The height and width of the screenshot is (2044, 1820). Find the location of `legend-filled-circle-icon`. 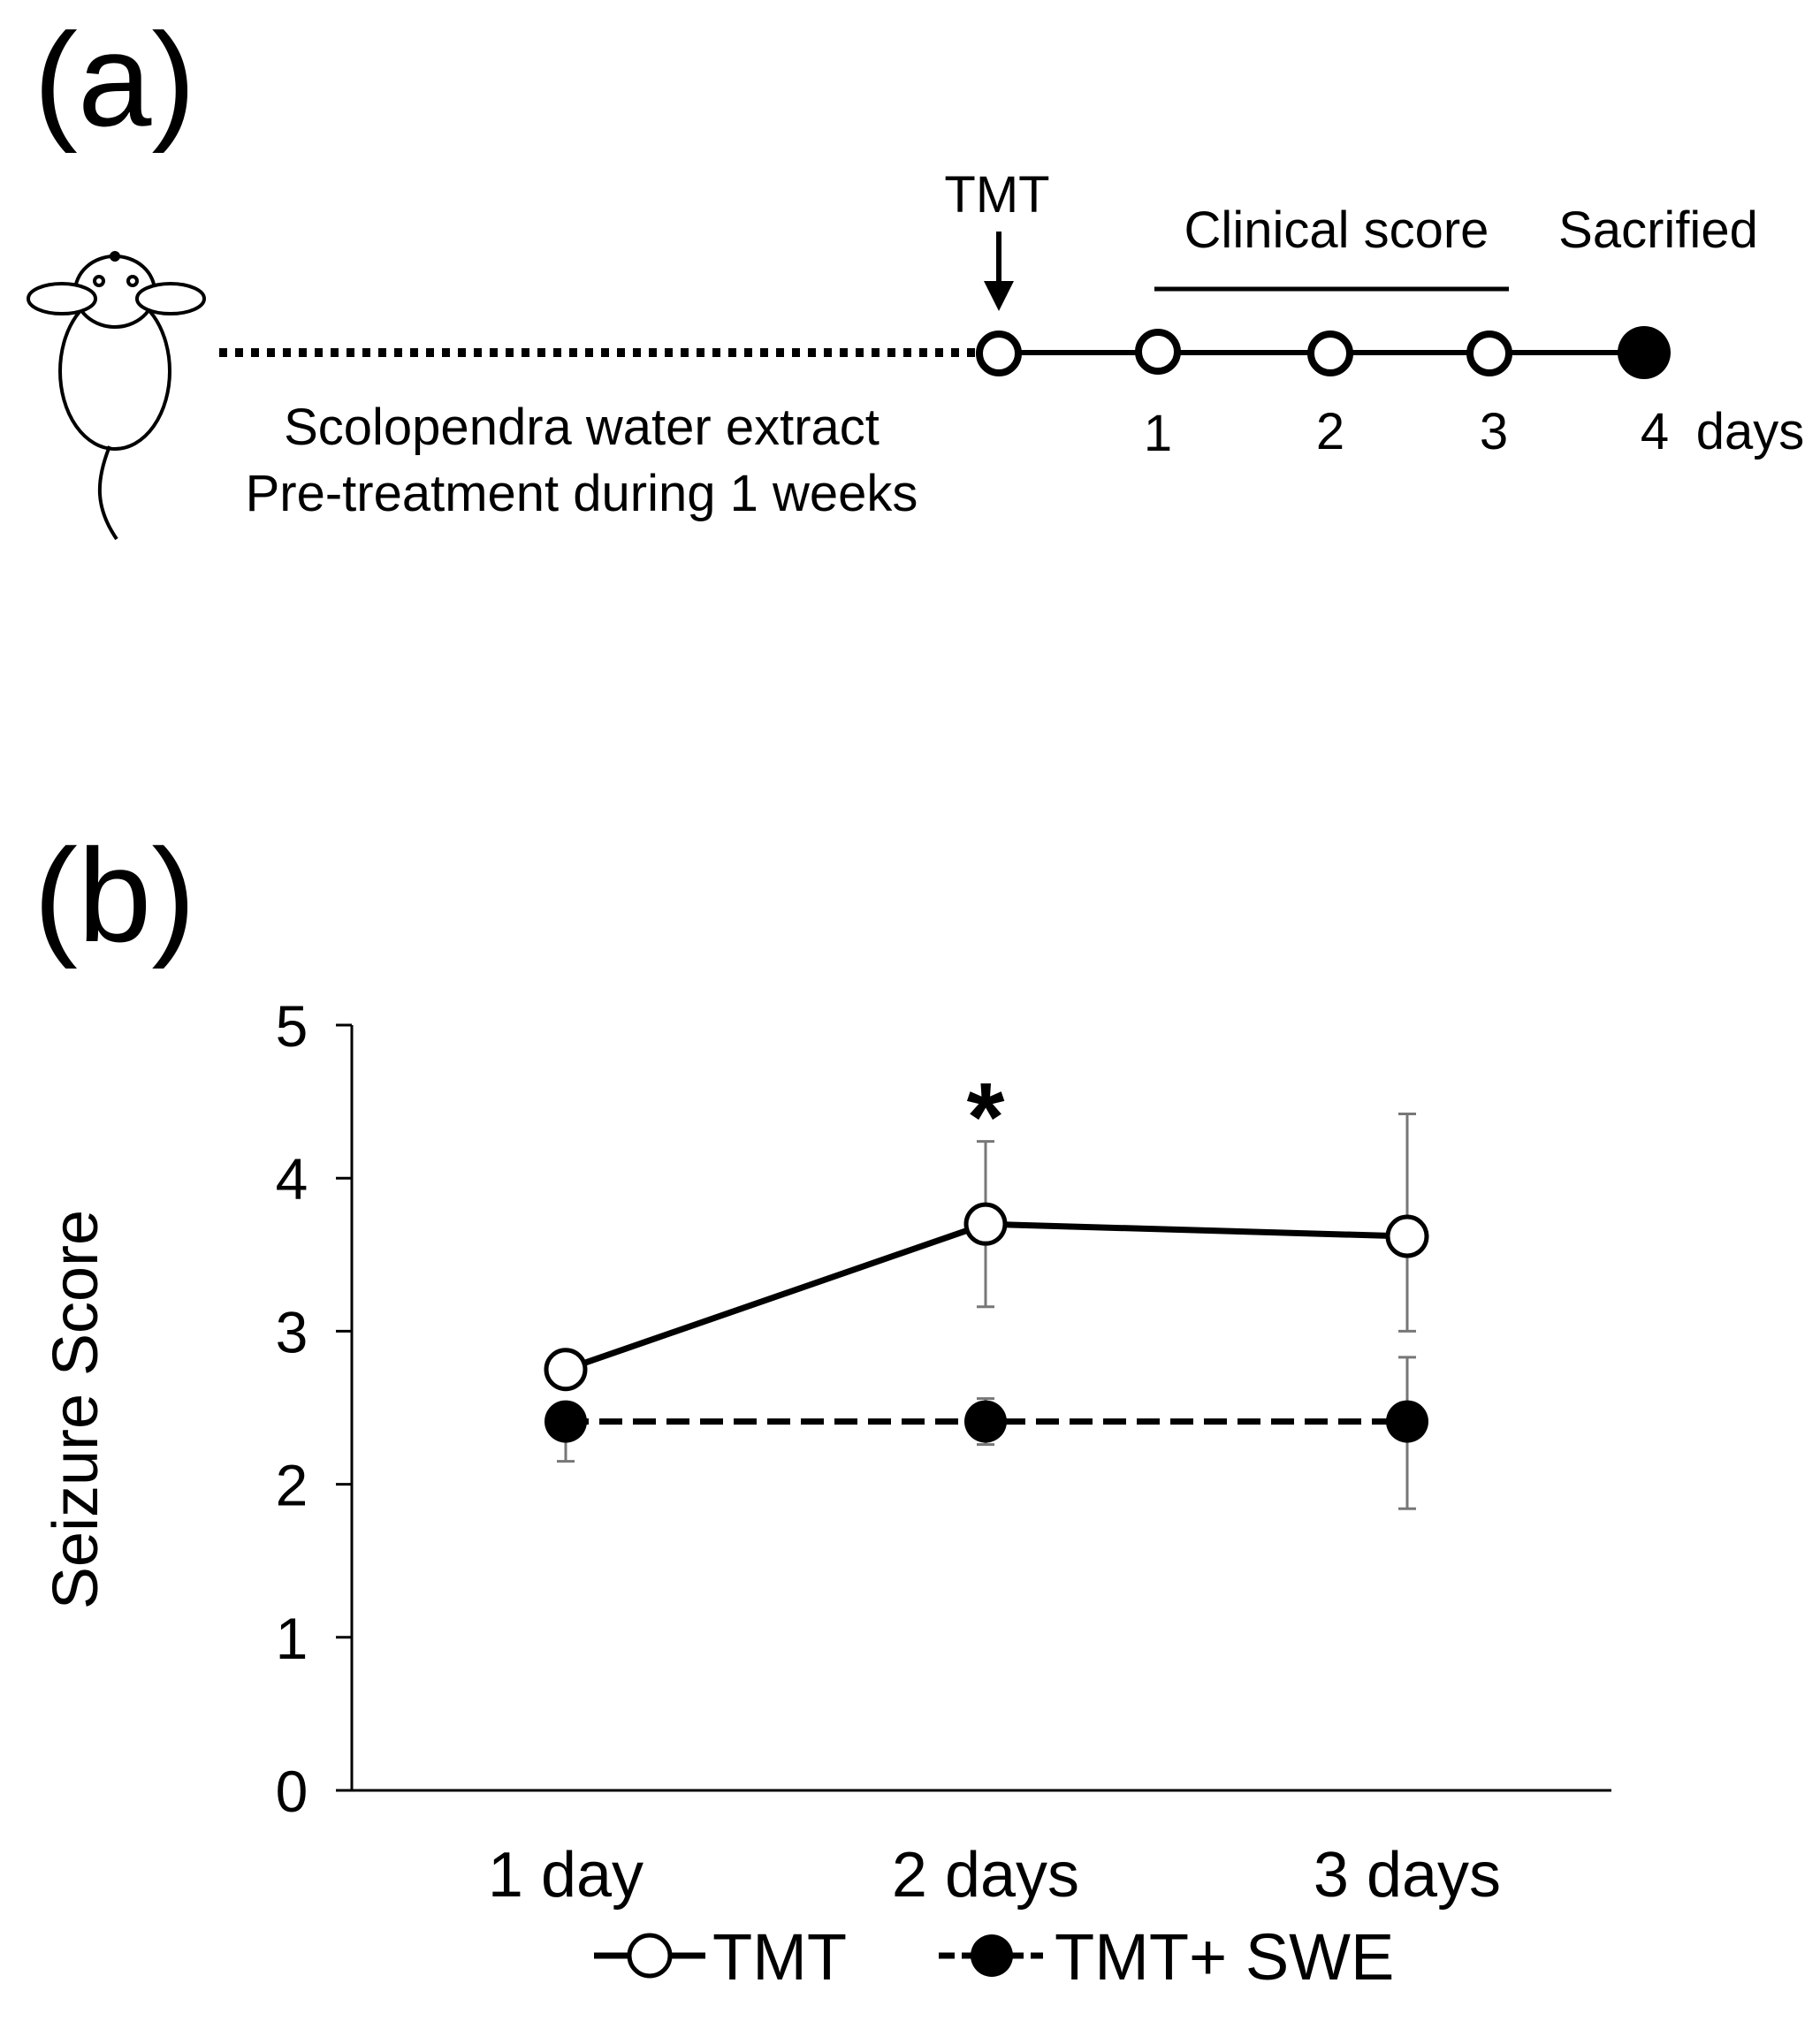

legend-filled-circle-icon is located at coordinates (992, 1955).